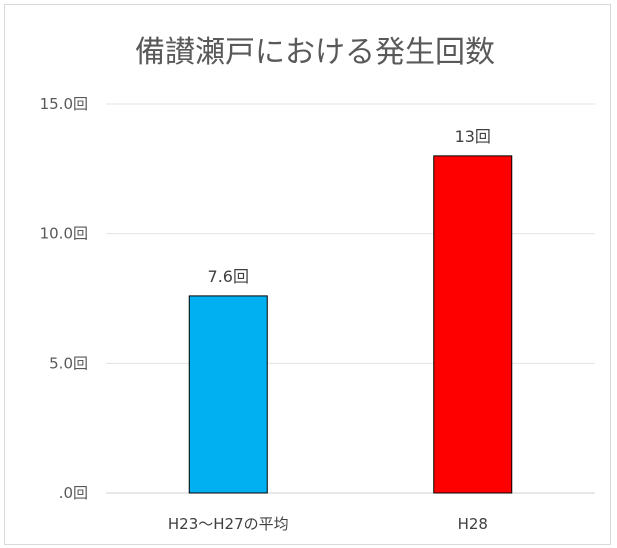 The image size is (617, 548). What do you see at coordinates (64, 104) in the screenshot?
I see `y-tick-label-3: 15.0回` at bounding box center [64, 104].